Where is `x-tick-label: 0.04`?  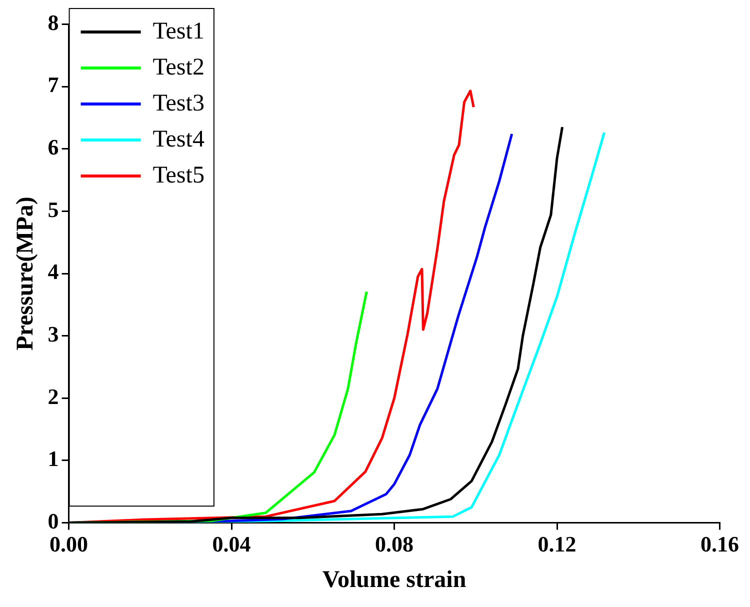 x-tick-label: 0.04 is located at coordinates (231, 544).